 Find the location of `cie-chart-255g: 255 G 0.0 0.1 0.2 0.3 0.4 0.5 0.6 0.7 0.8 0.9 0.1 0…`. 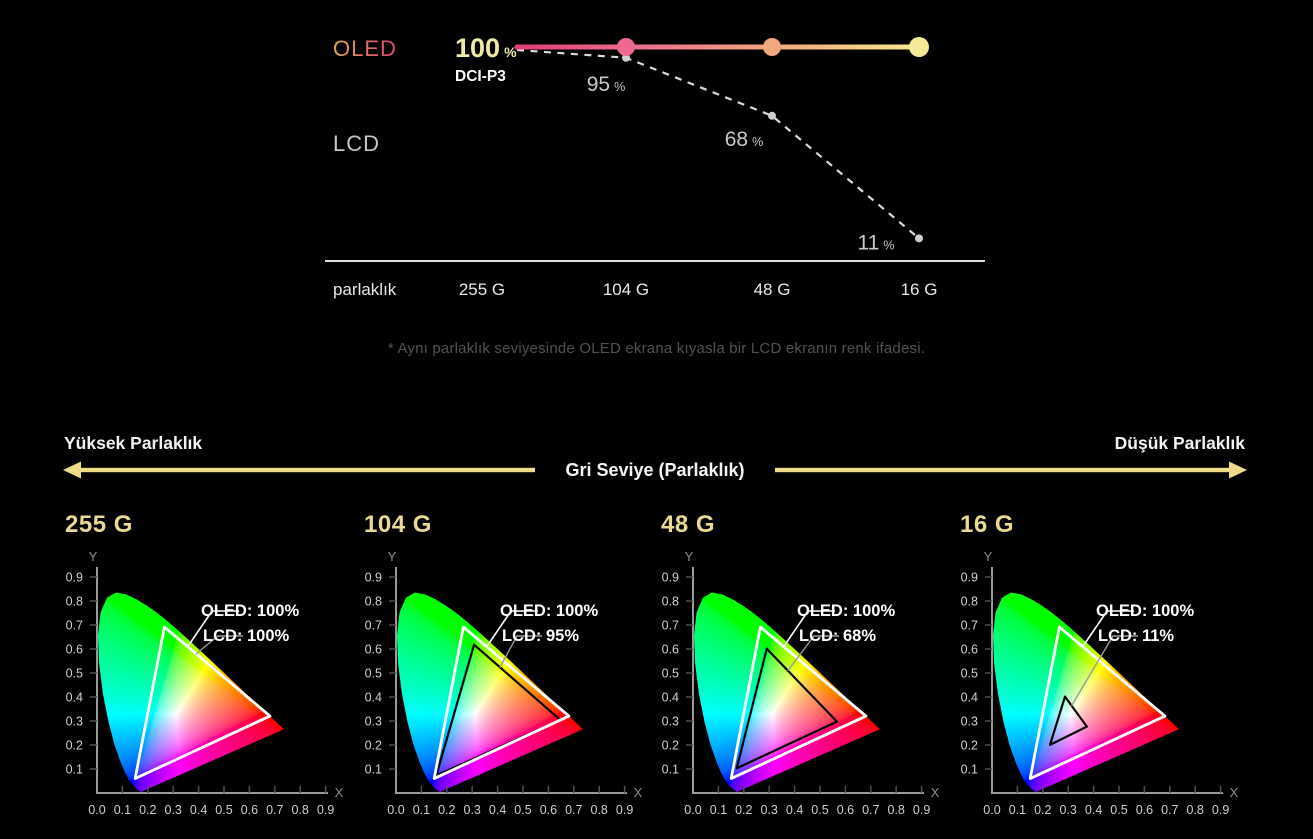

cie-chart-255g: 255 G 0.0 0.1 0.2 0.3 0.4 0.5 0.6 0.7 0.8 0.9 0.1 0… is located at coordinates (202, 670).